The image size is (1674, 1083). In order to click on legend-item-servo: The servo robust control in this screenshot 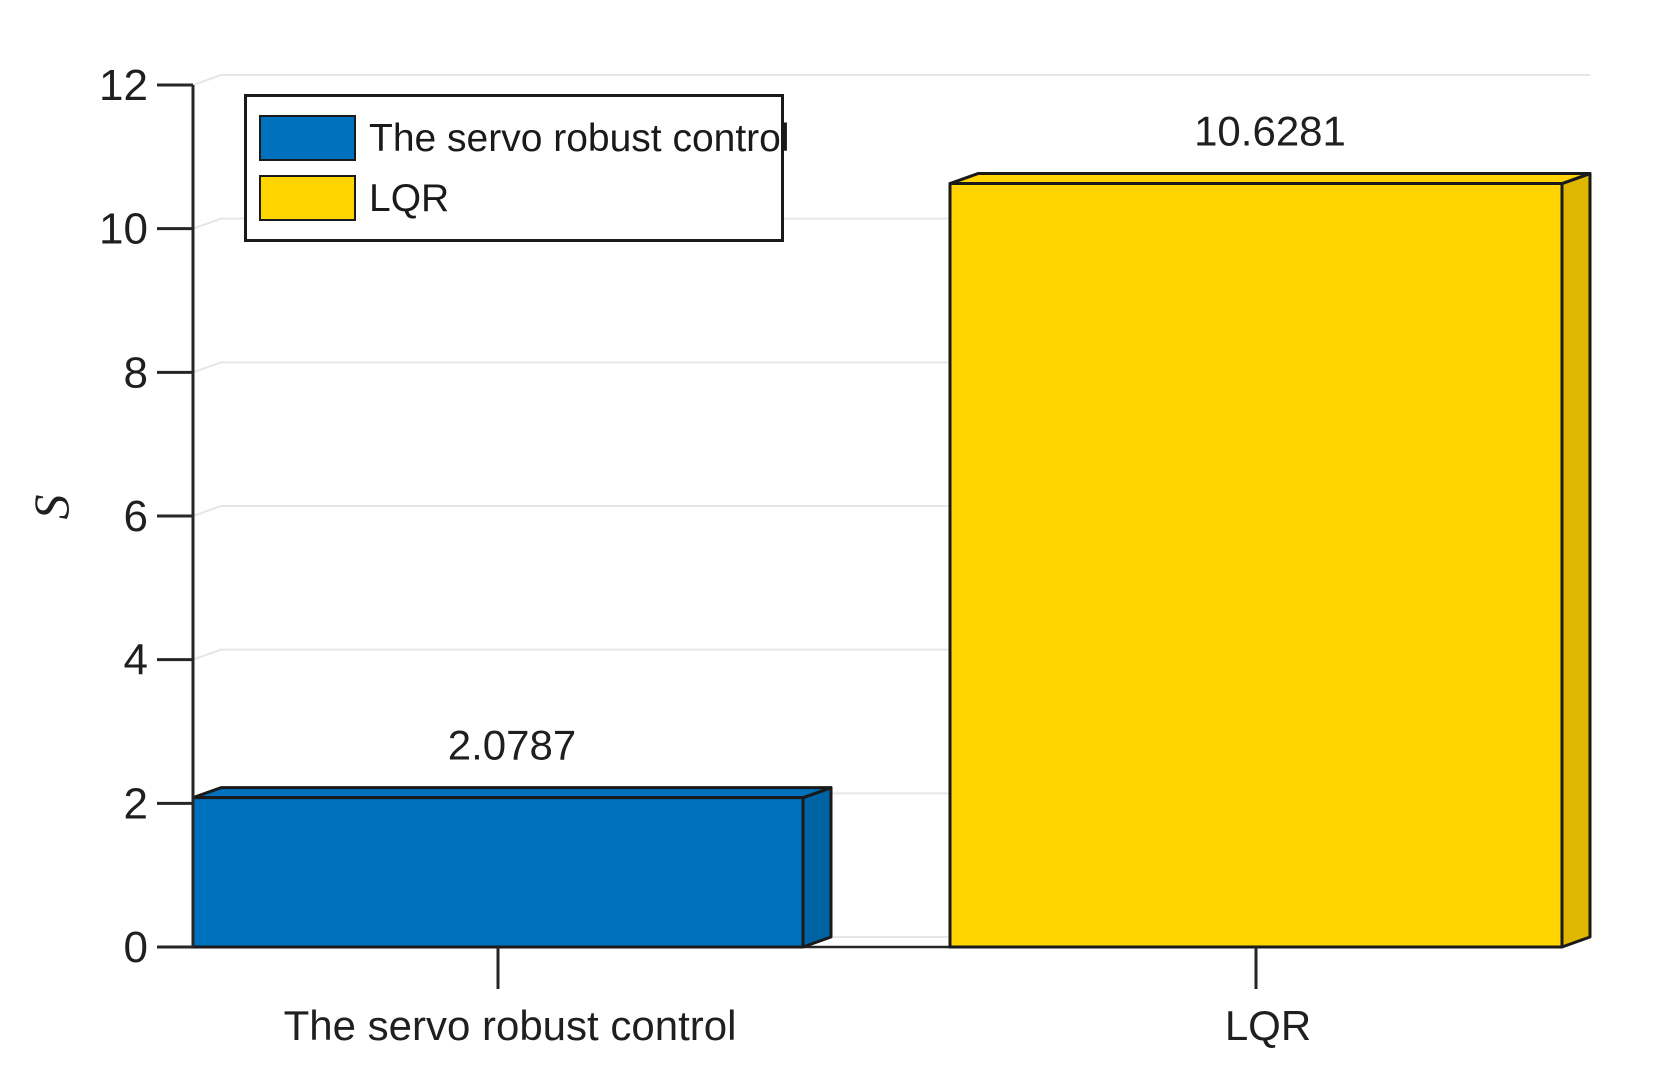, I will do `click(524, 138)`.